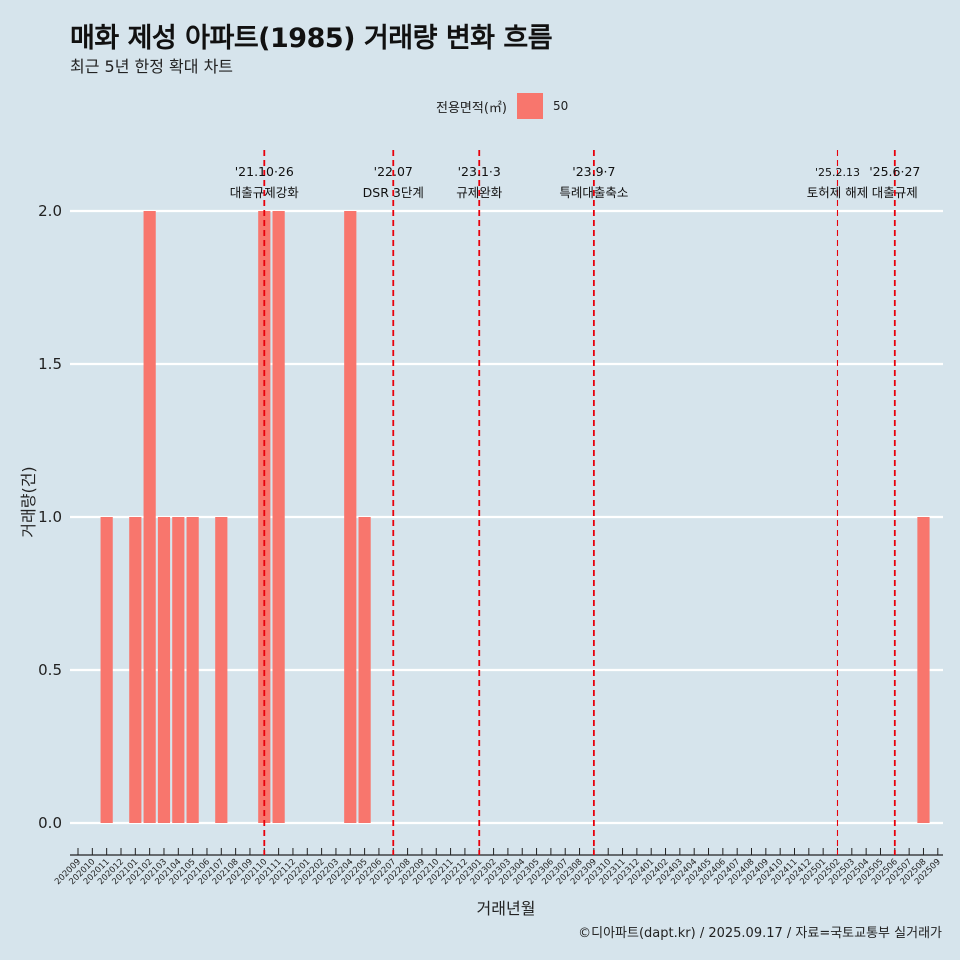 Image resolution: width=960 pixels, height=960 pixels. I want to click on event-date-label: '25.6·27, so click(894, 171).